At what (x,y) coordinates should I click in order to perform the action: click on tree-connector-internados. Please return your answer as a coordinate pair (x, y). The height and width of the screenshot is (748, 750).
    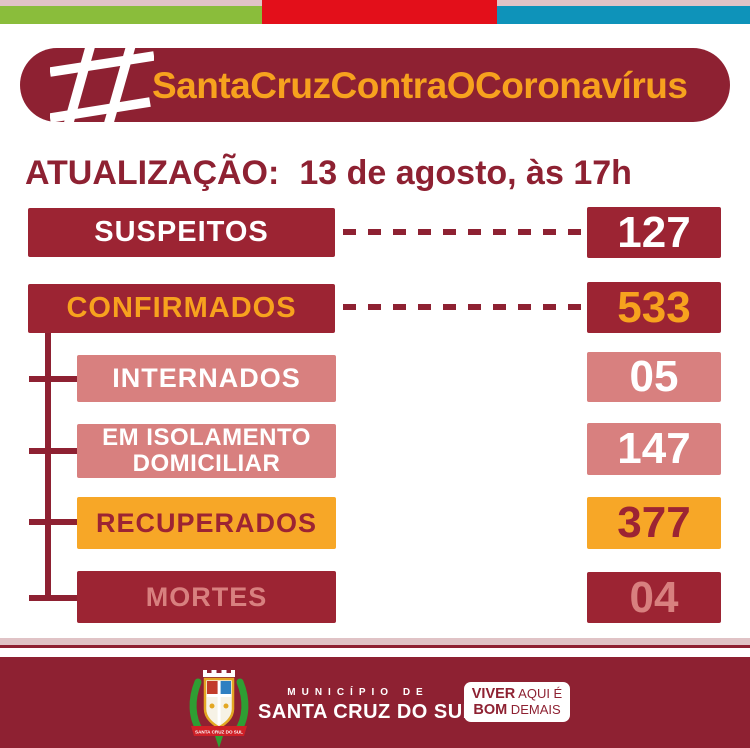
    Looking at the image, I should click on (53, 379).